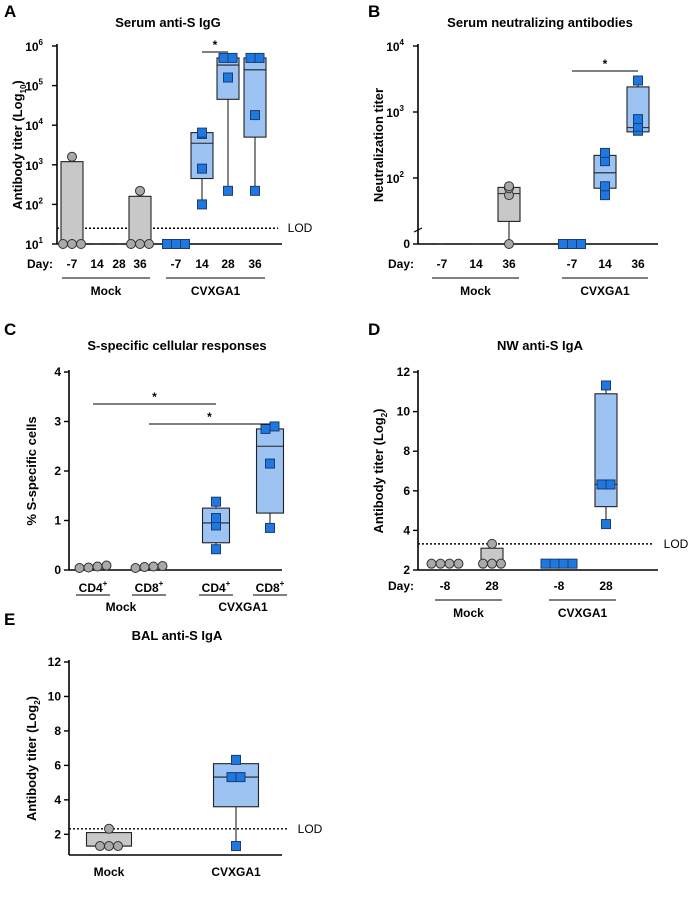  Describe the element at coordinates (57, 731) in the screenshot. I see `y-tick-label: 8` at that location.